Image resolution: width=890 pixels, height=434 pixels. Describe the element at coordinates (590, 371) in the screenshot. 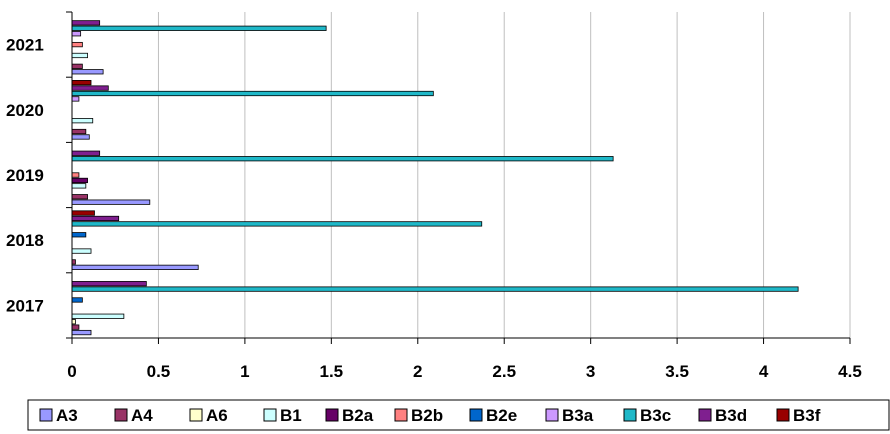

I see `x-tick-label: 3` at that location.